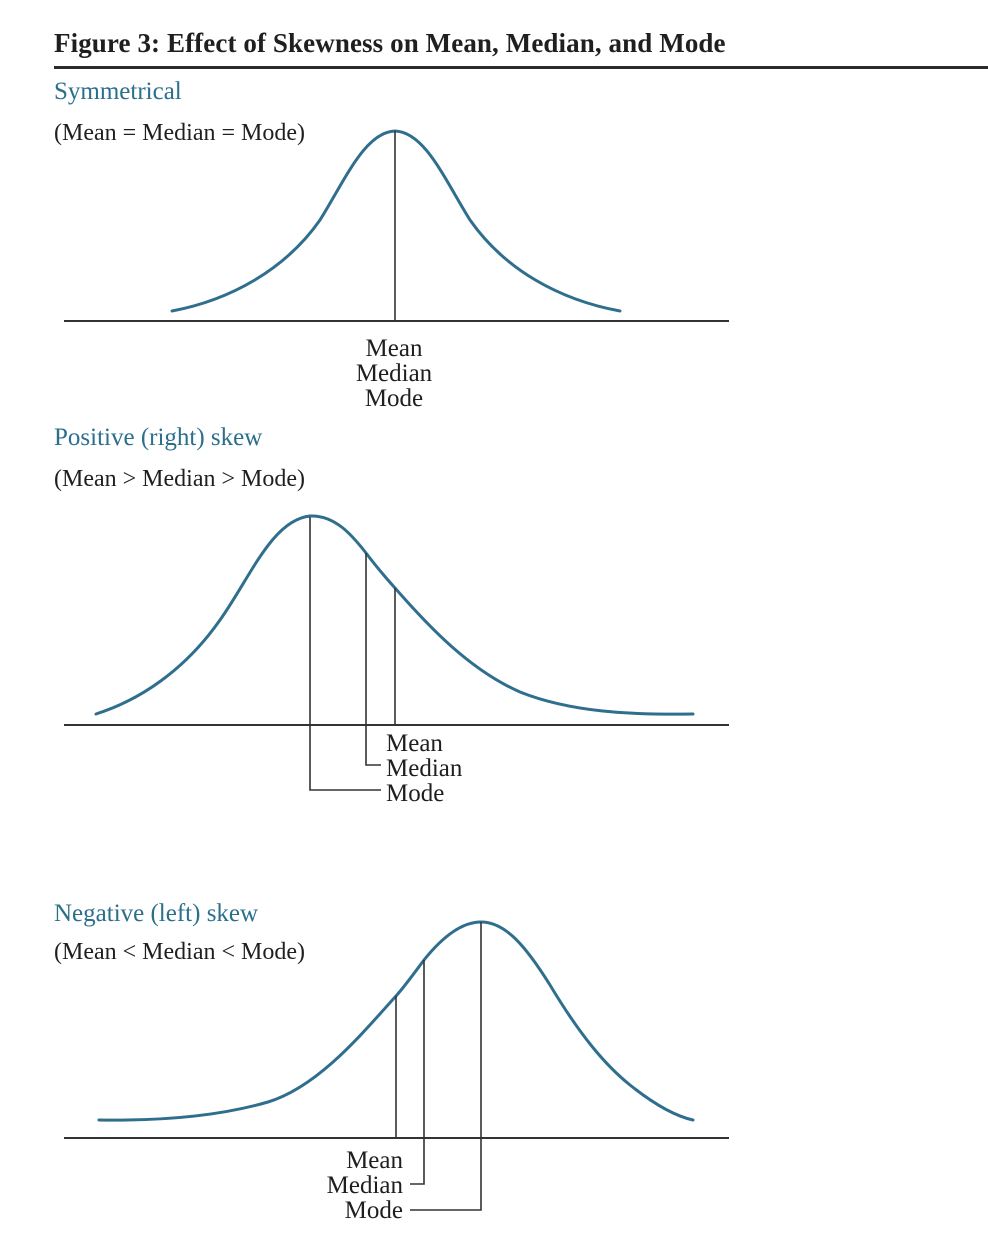 This screenshot has width=988, height=1250. Describe the element at coordinates (521, 67) in the screenshot. I see `title-rule` at that location.